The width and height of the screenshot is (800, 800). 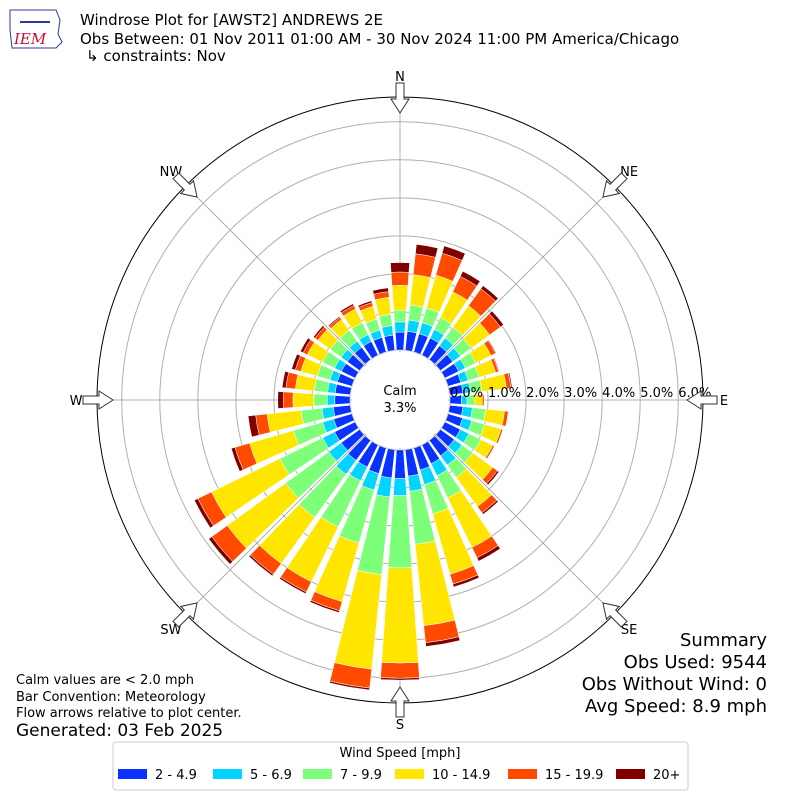 What do you see at coordinates (542, 393) in the screenshot?
I see `r-tick-label: 2.0%` at bounding box center [542, 393].